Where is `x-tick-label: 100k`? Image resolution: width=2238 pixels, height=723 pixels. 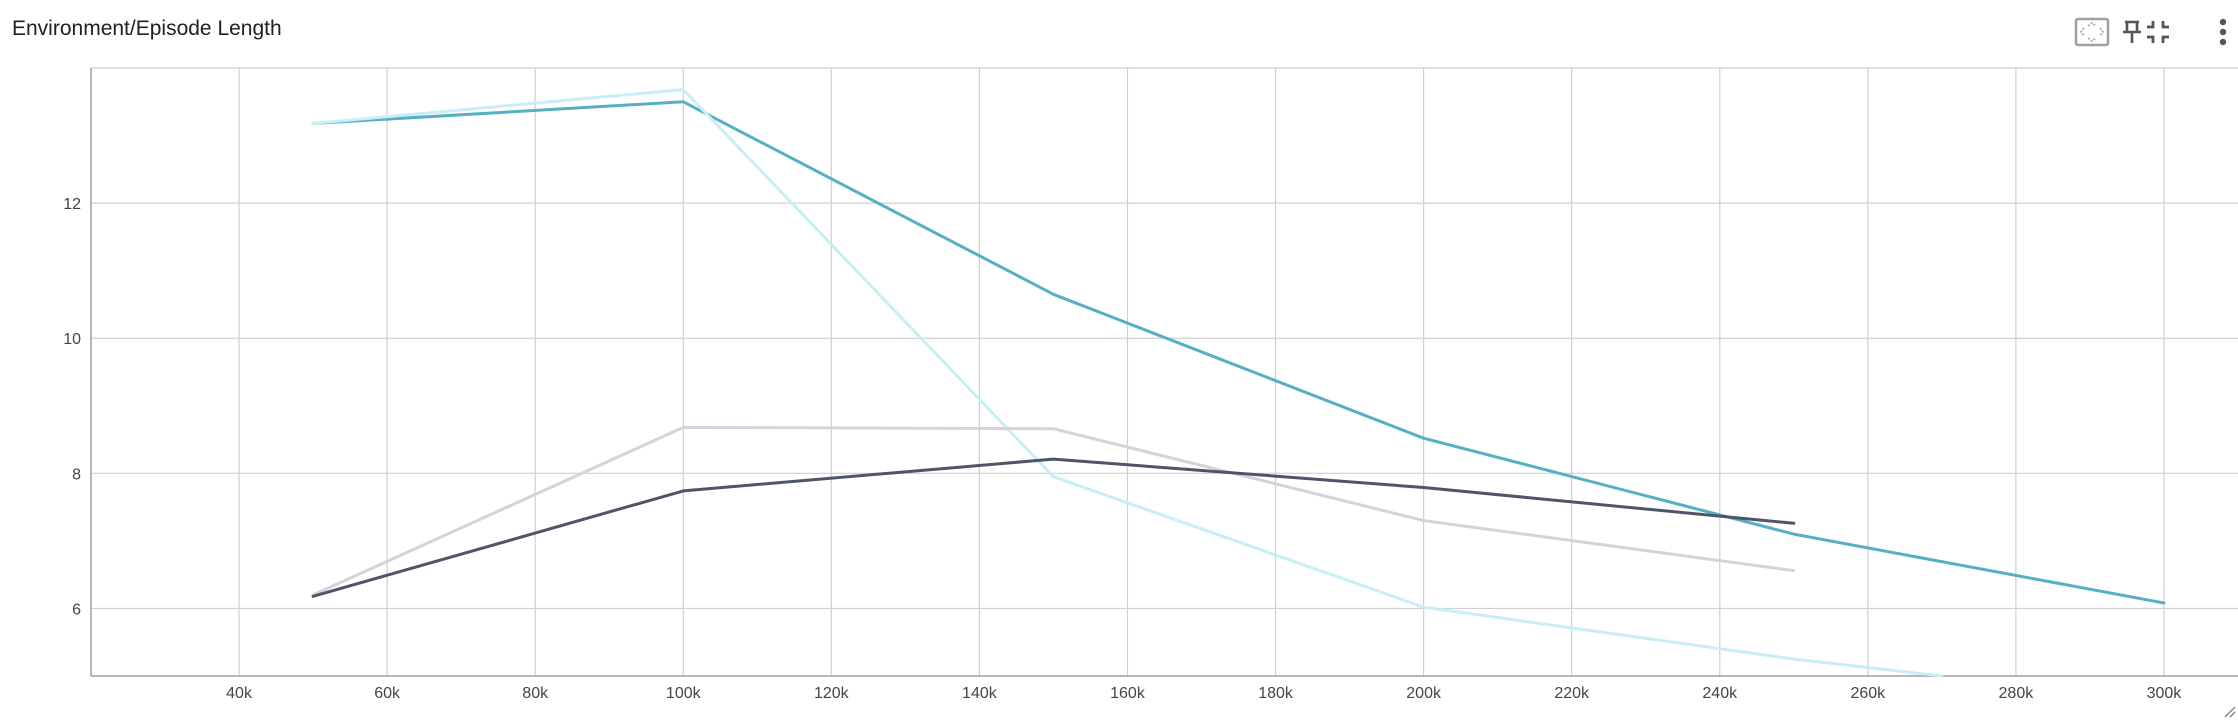
x-tick-label: 100k is located at coordinates (684, 693).